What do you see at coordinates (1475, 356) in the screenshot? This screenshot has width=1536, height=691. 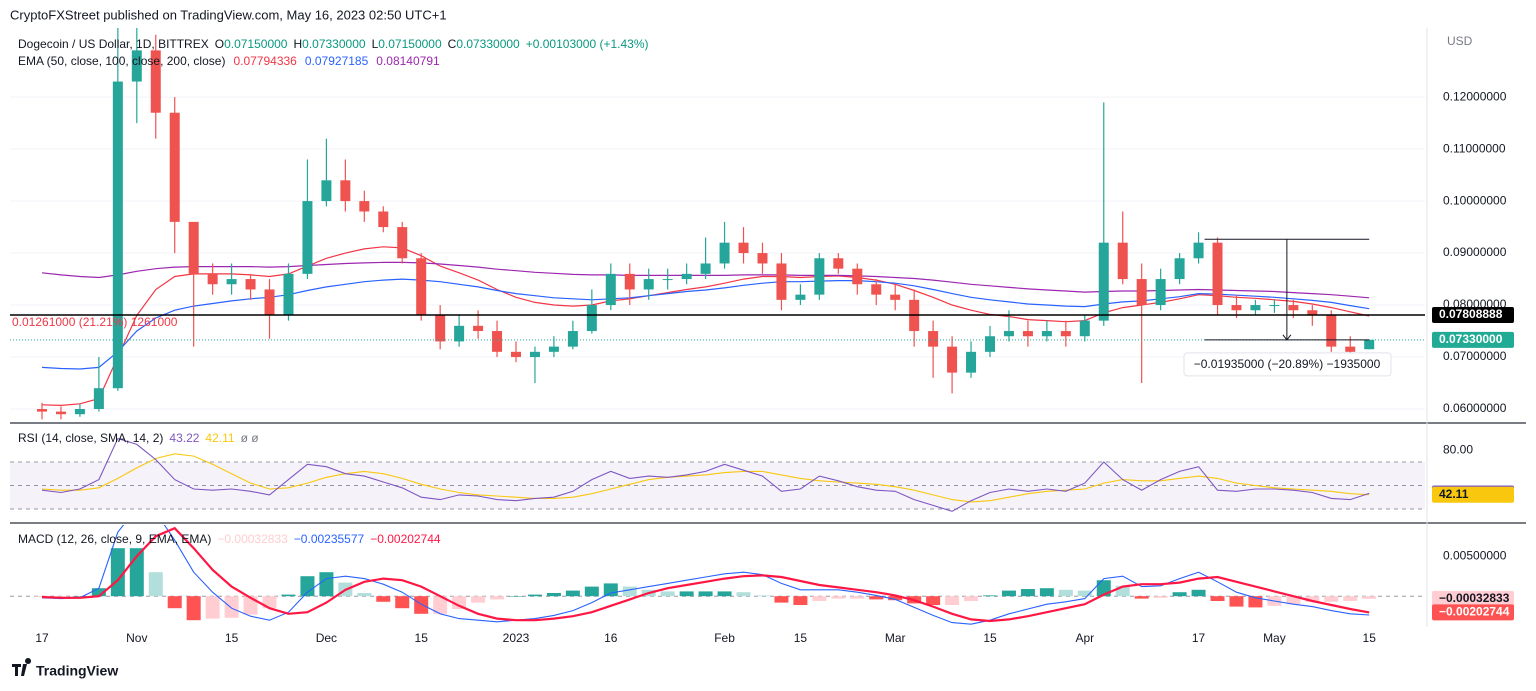 I see `y-tick-label: 0.07000000` at bounding box center [1475, 356].